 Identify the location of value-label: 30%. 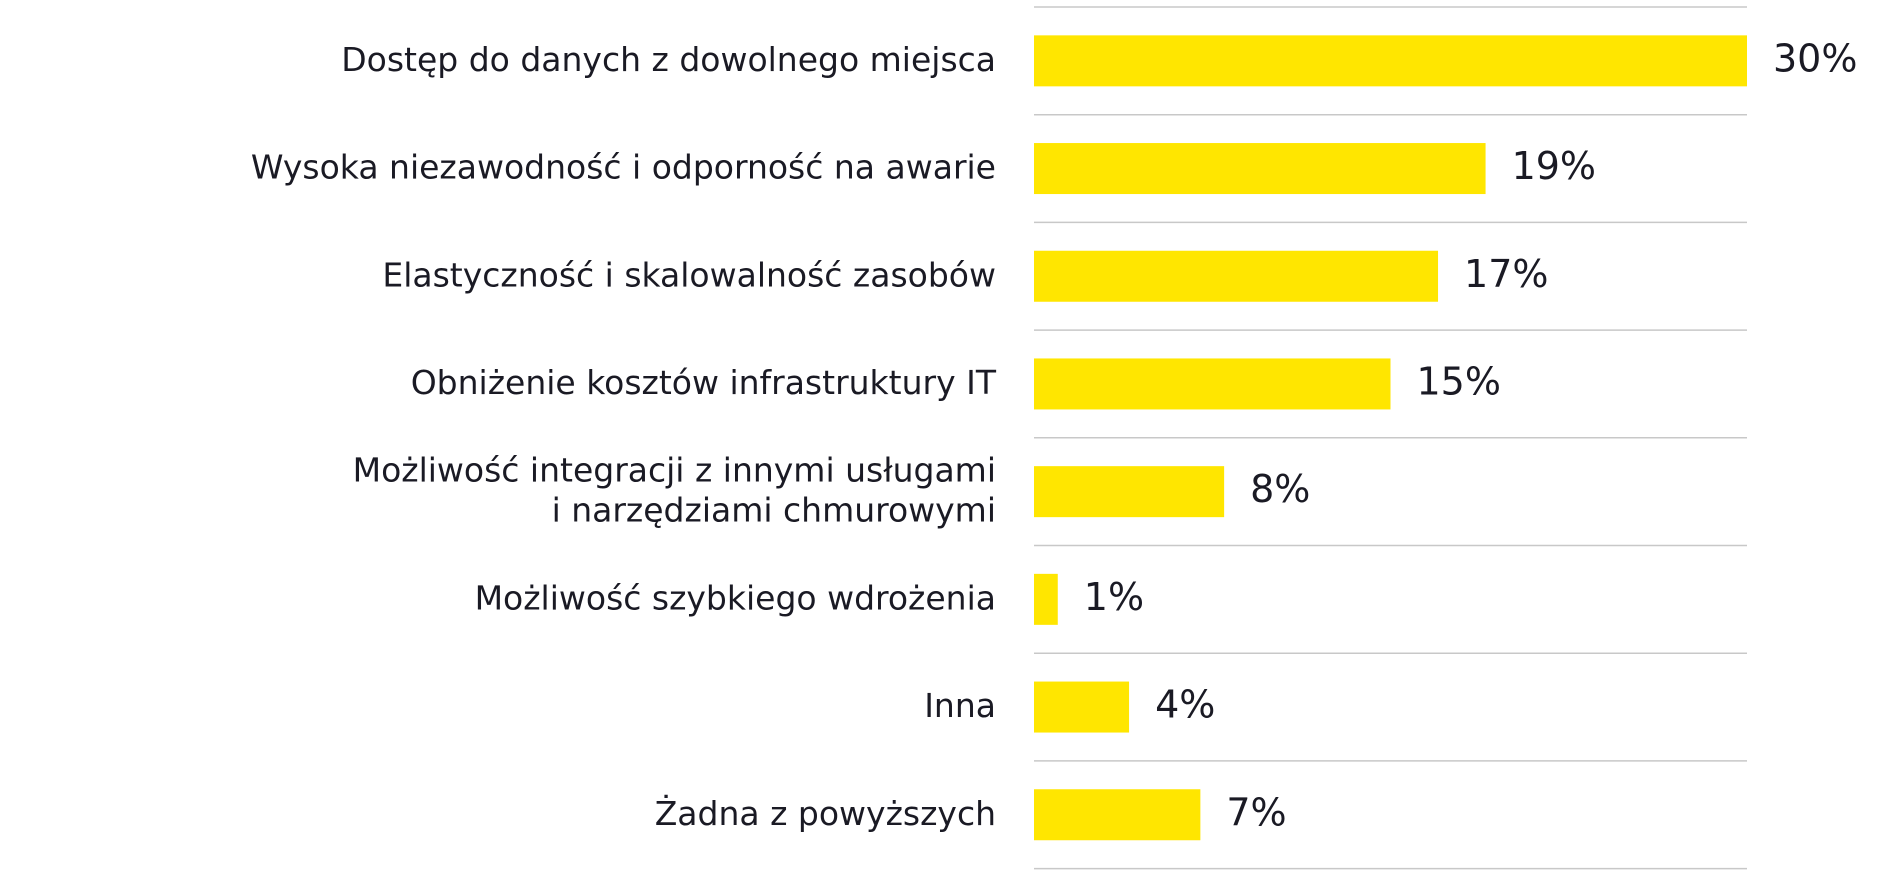
(1815, 58).